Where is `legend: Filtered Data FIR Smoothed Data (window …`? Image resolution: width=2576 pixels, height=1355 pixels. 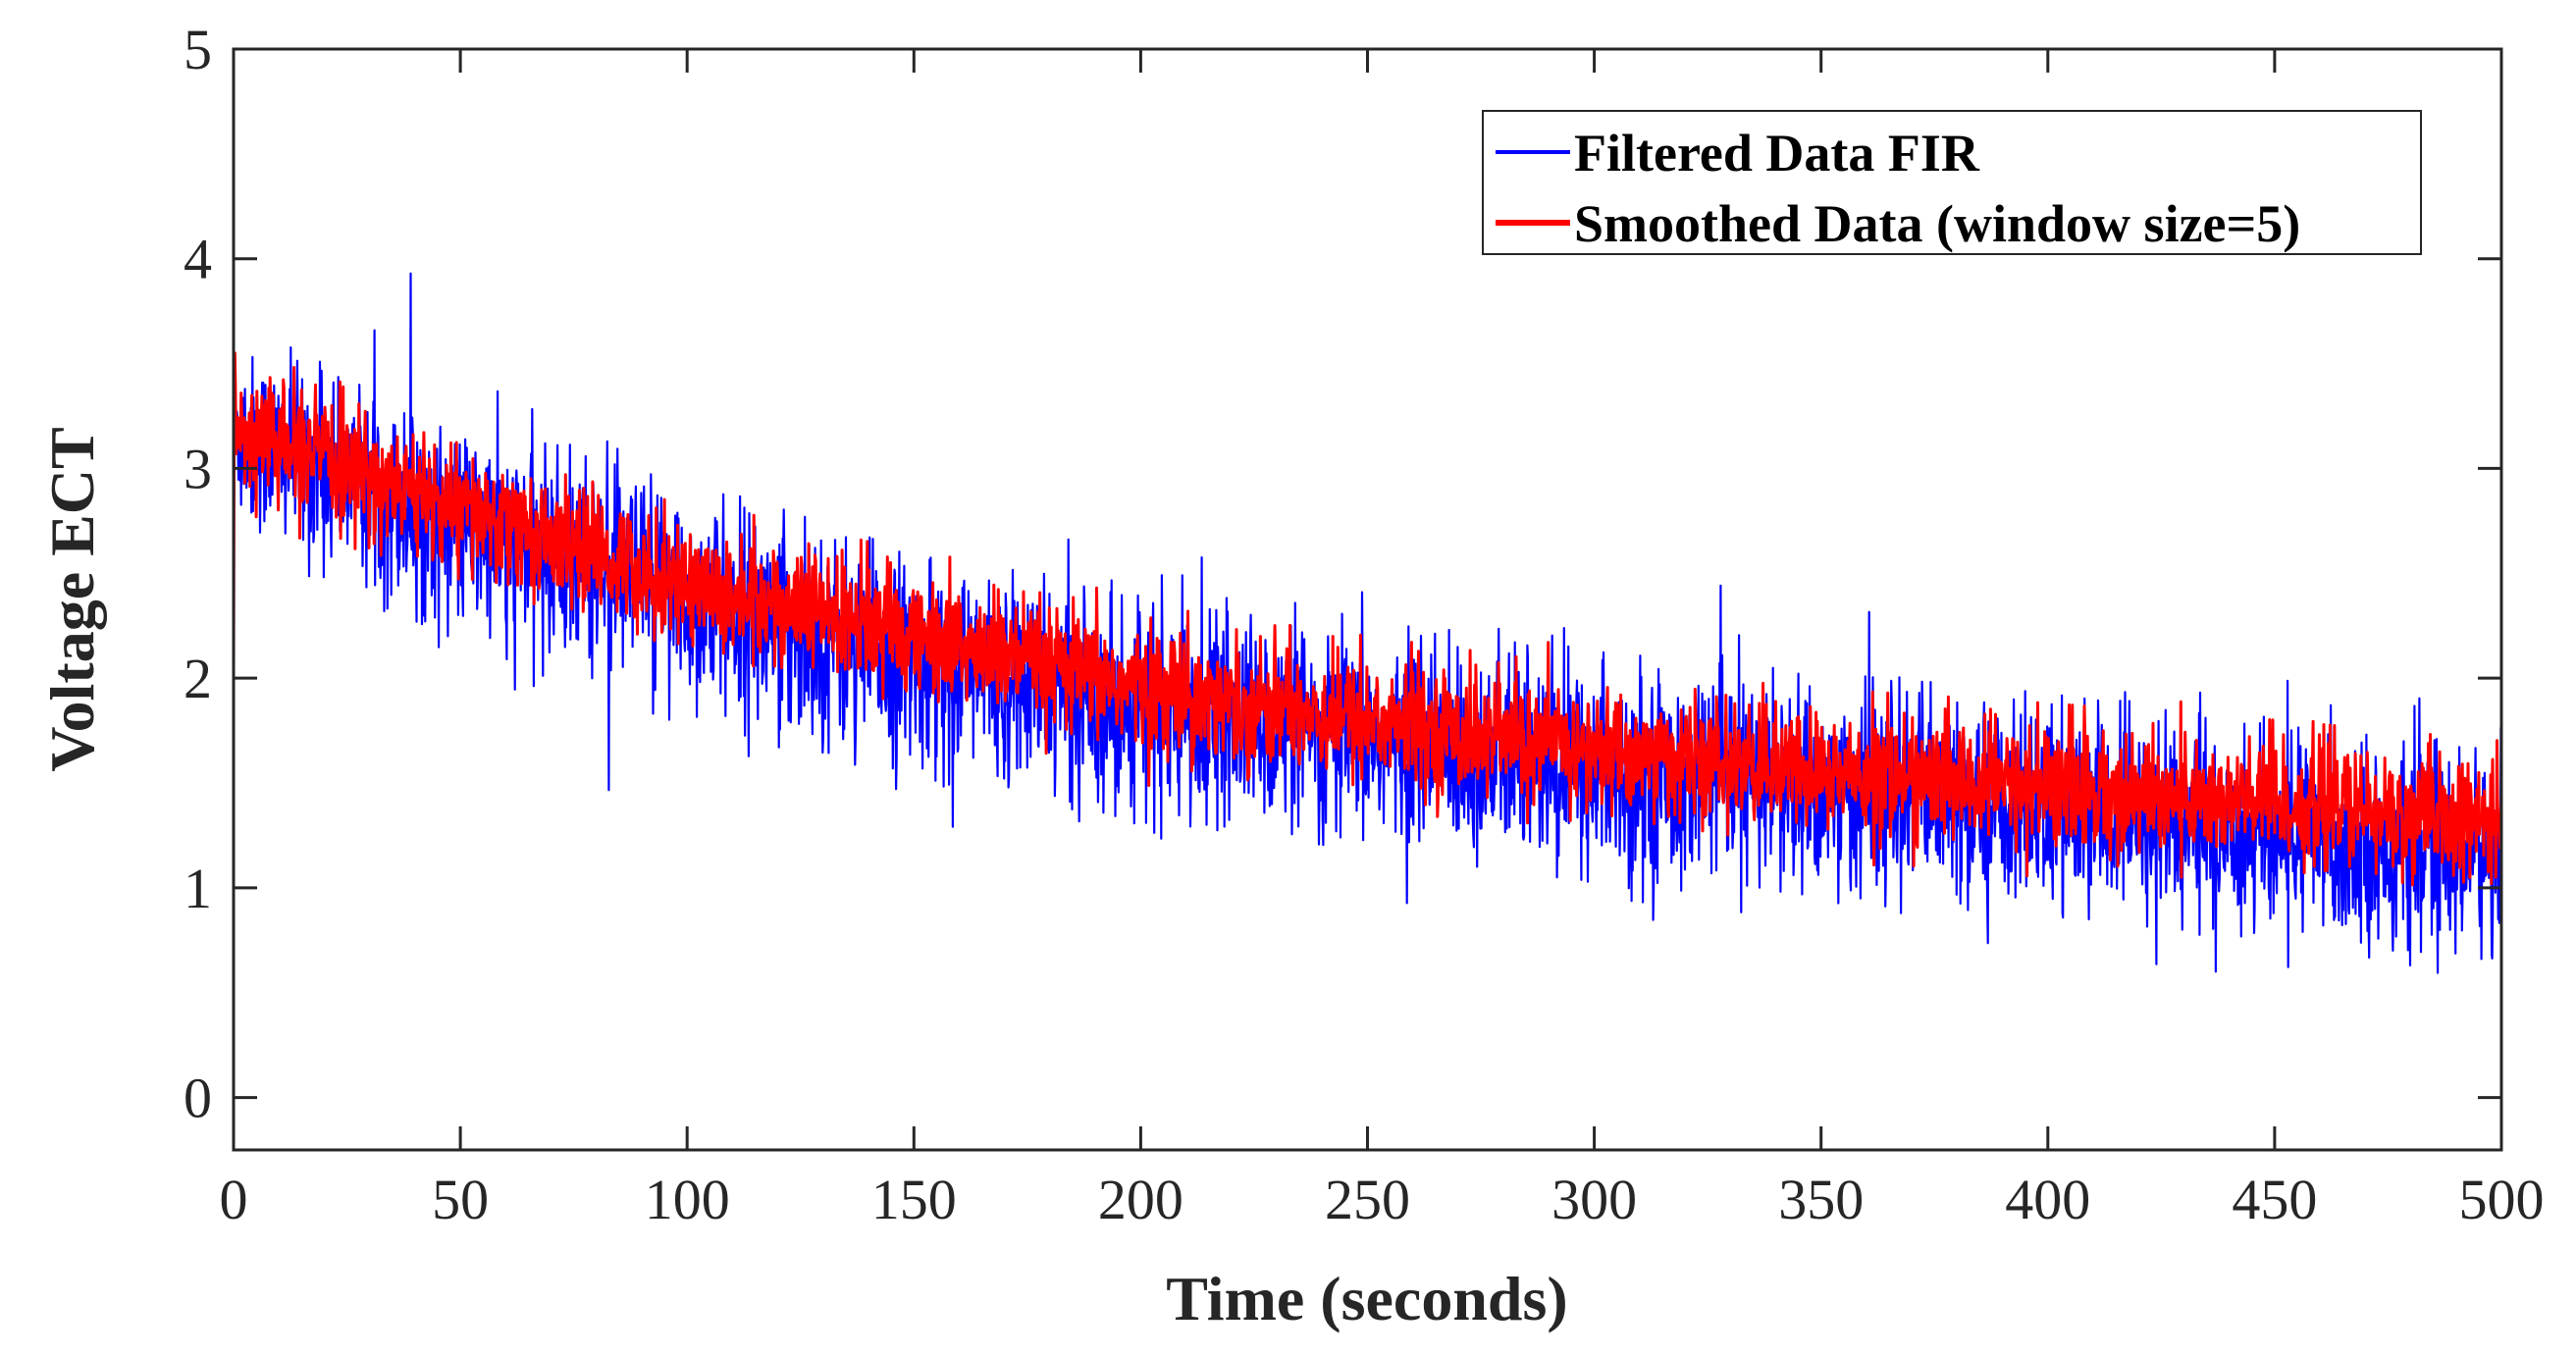
legend: Filtered Data FIR Smoothed Data (window … is located at coordinates (1952, 182).